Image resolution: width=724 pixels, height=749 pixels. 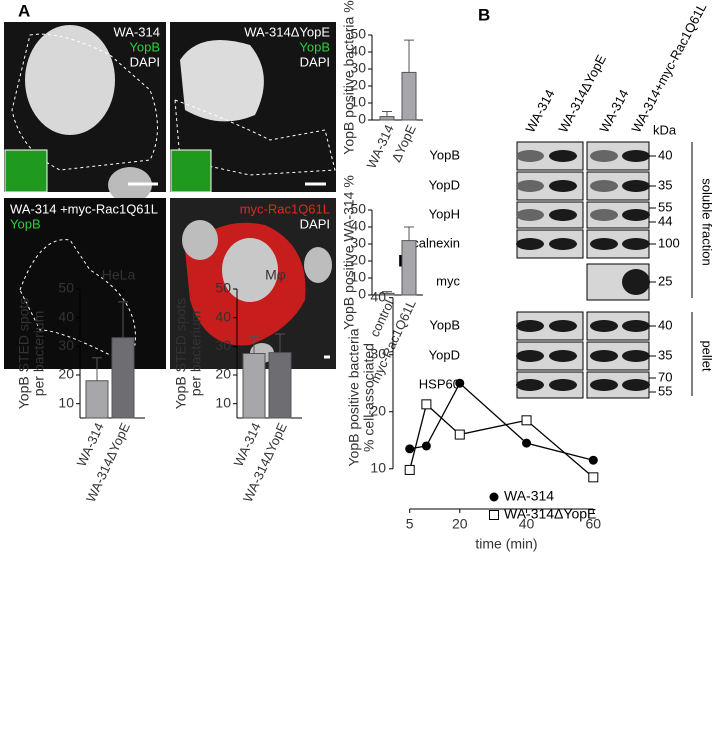 I want to click on marker-label: 100, so click(x=669, y=242).